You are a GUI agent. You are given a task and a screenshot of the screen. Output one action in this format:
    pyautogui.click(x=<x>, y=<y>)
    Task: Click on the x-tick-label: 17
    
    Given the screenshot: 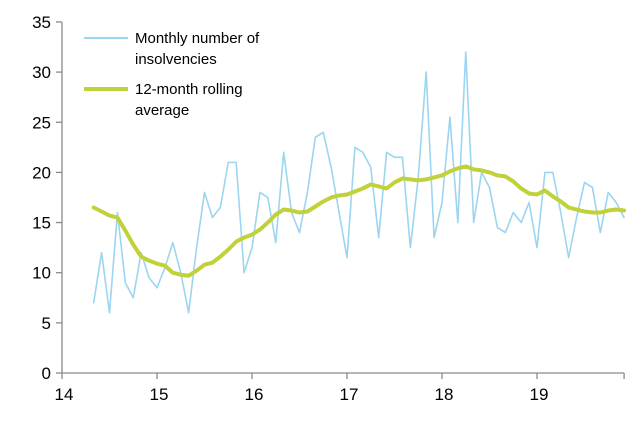 What is the action you would take?
    pyautogui.click(x=349, y=394)
    